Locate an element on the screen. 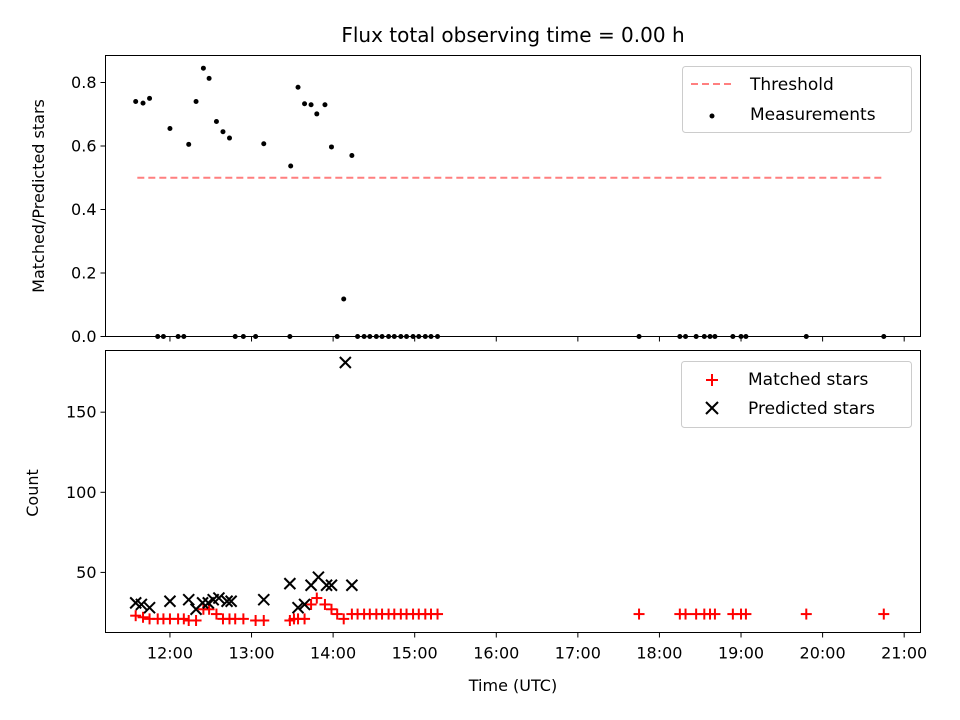  y-tick-label: 50 is located at coordinates (86, 572).